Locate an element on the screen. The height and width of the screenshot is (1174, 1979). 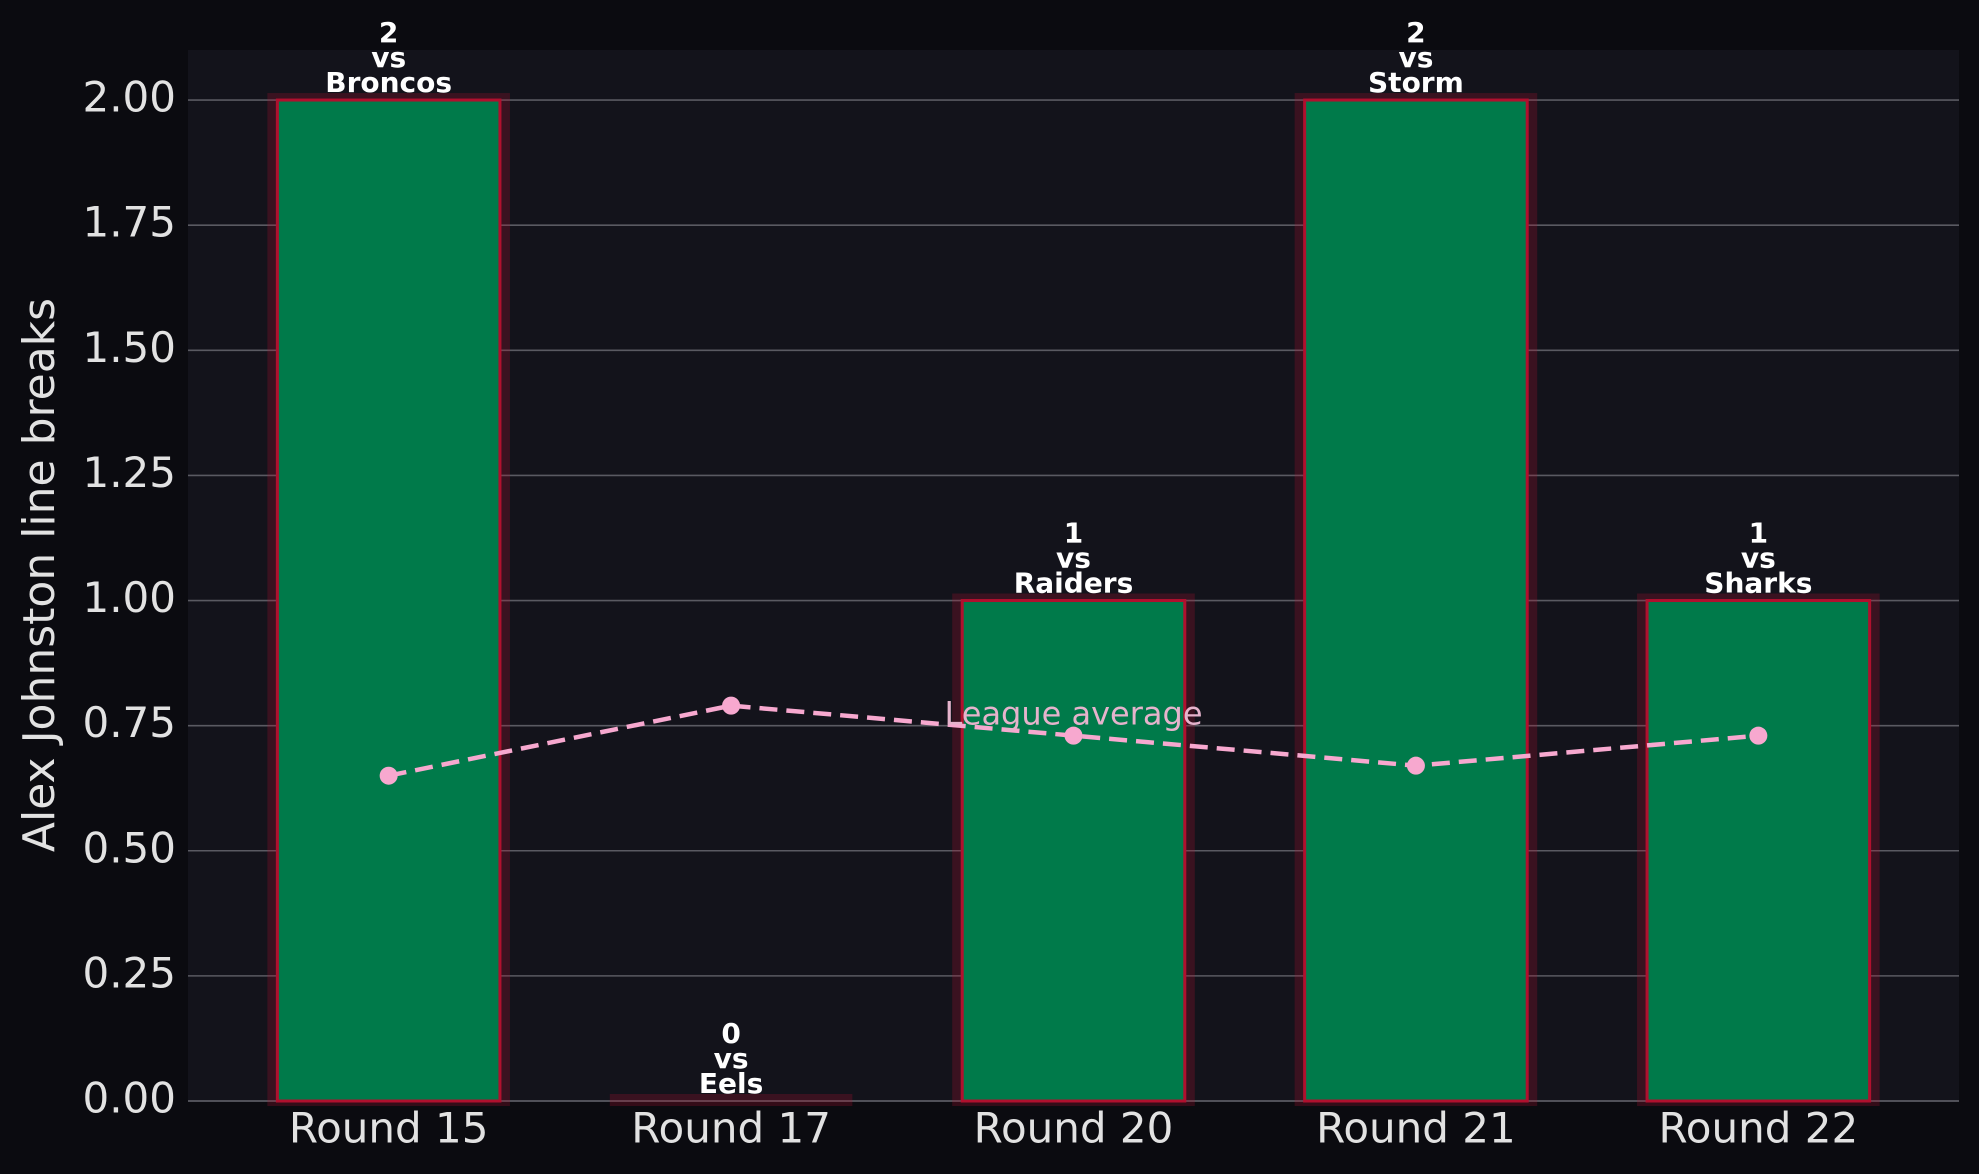
data-label-opponent: Eels is located at coordinates (731, 1083).